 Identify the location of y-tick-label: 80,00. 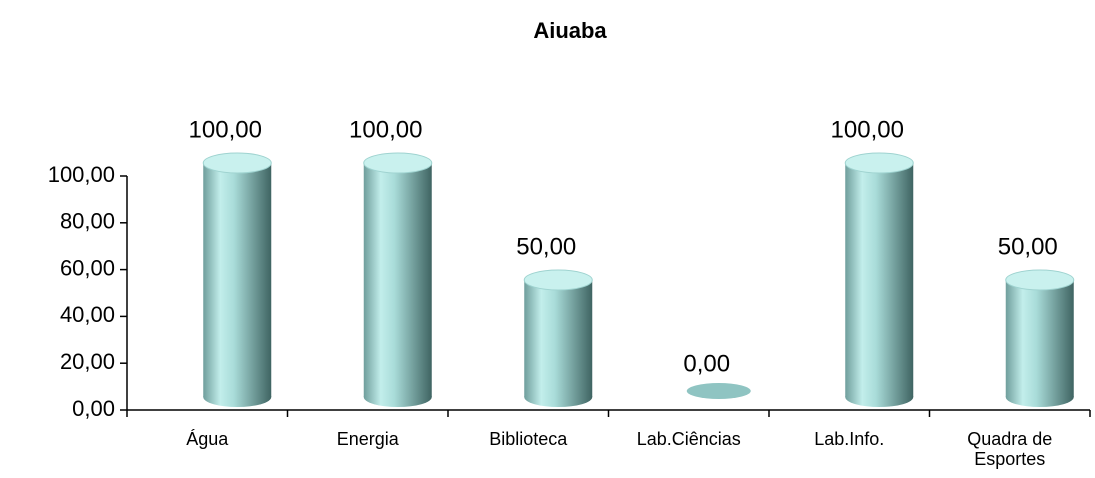
(87, 221).